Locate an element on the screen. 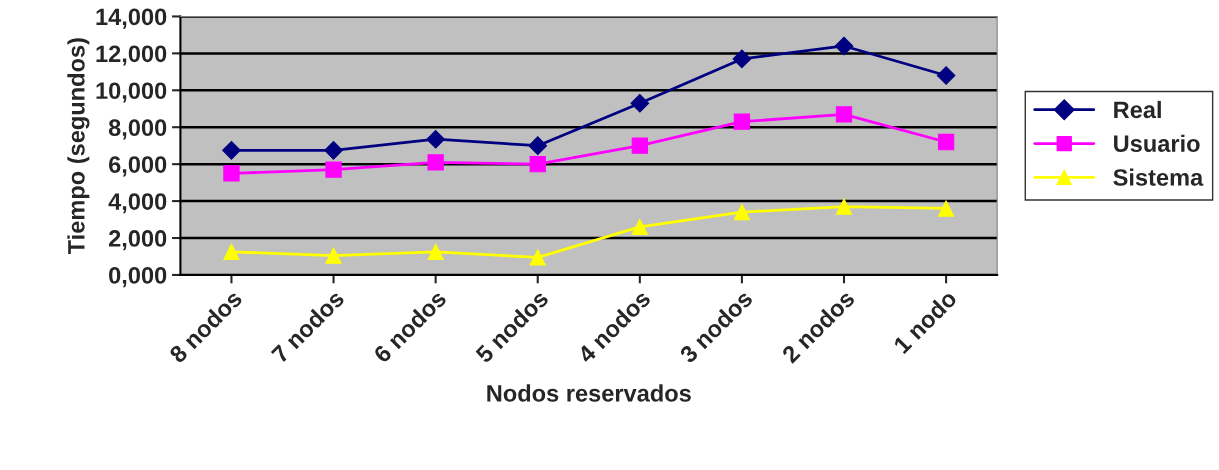 This screenshot has width=1219, height=470. x-axis-title: Nodos reservados is located at coordinates (589, 393).